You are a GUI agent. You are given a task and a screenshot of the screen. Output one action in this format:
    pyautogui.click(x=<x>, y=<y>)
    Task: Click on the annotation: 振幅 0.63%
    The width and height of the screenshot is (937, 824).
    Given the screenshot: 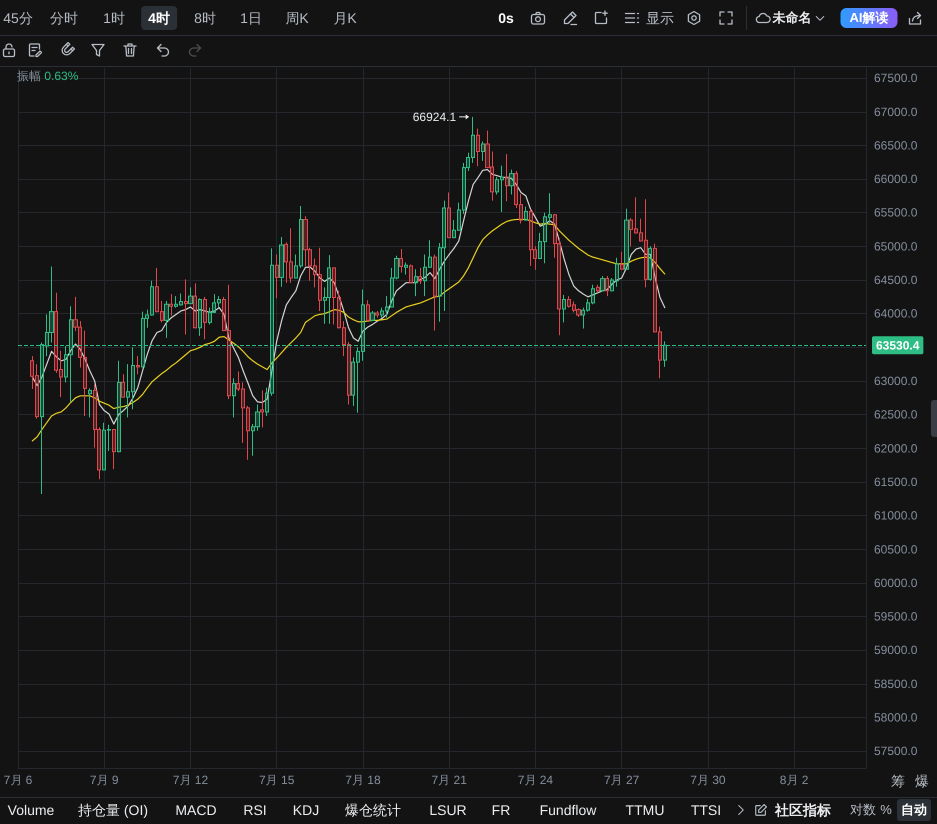 What is the action you would take?
    pyautogui.click(x=47, y=76)
    